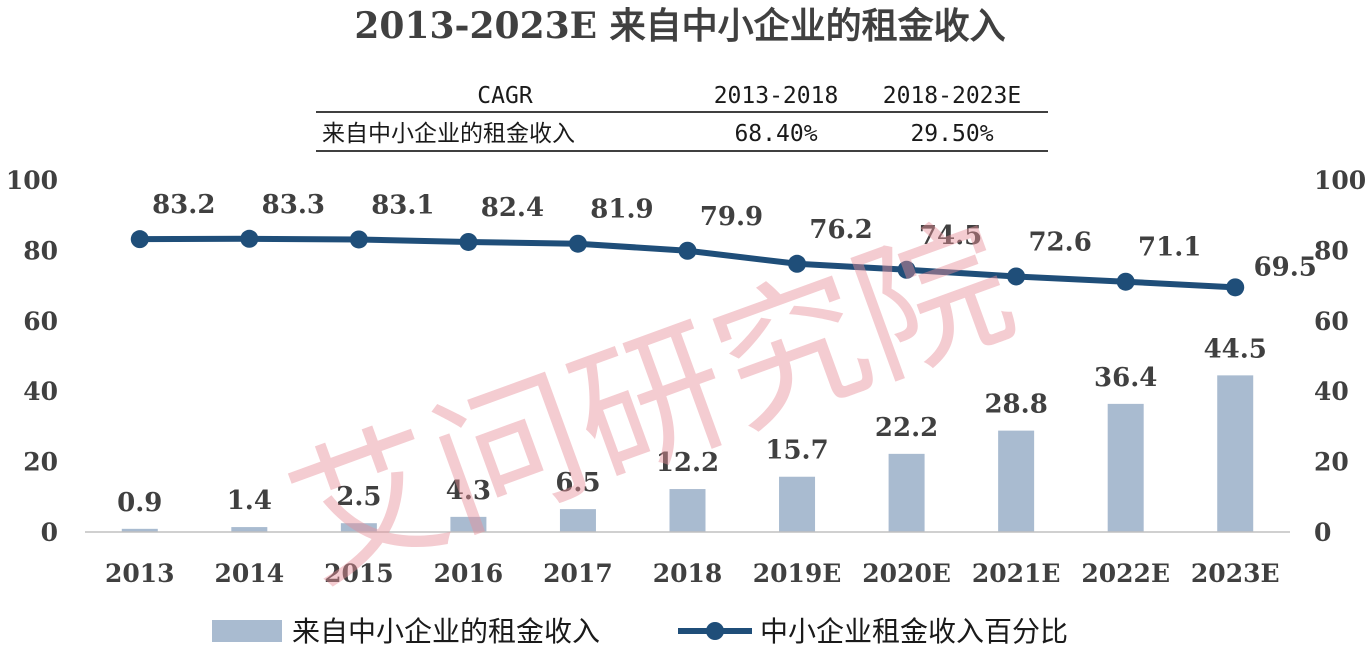 The image size is (1370, 670). I want to click on cagr-header-period-1: 2013-2018, so click(776, 96).